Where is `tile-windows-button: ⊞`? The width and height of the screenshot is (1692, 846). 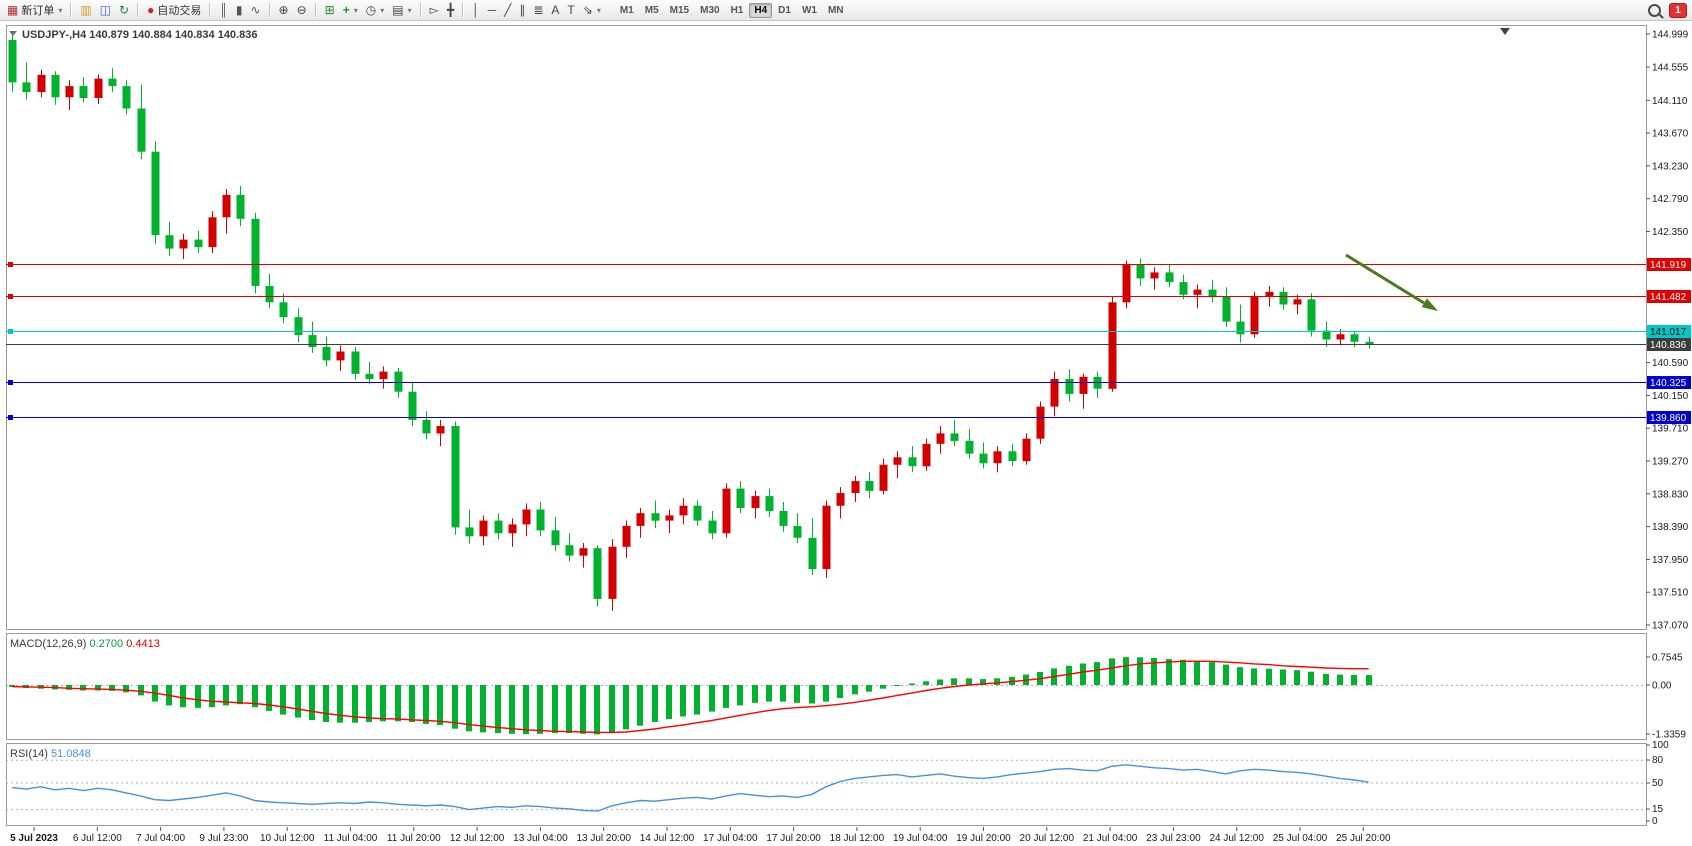 tile-windows-button: ⊞ is located at coordinates (330, 10).